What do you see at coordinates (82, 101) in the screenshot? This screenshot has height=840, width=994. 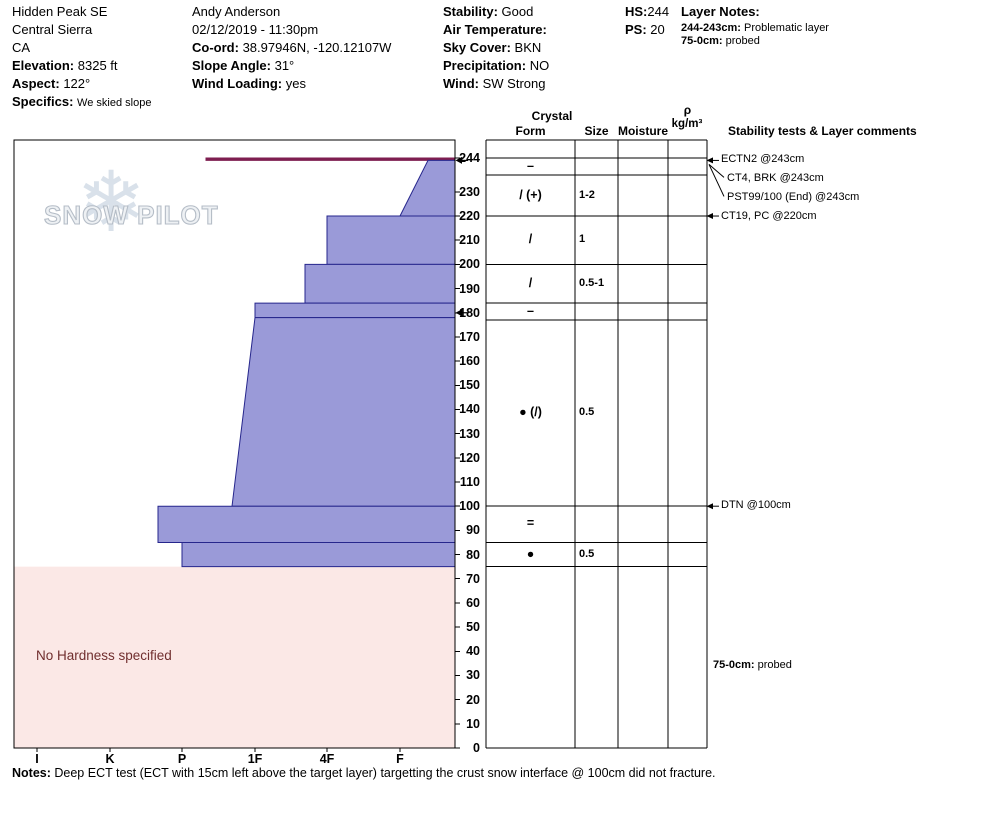 I see `site-specifics: Specifics: We skied slope` at bounding box center [82, 101].